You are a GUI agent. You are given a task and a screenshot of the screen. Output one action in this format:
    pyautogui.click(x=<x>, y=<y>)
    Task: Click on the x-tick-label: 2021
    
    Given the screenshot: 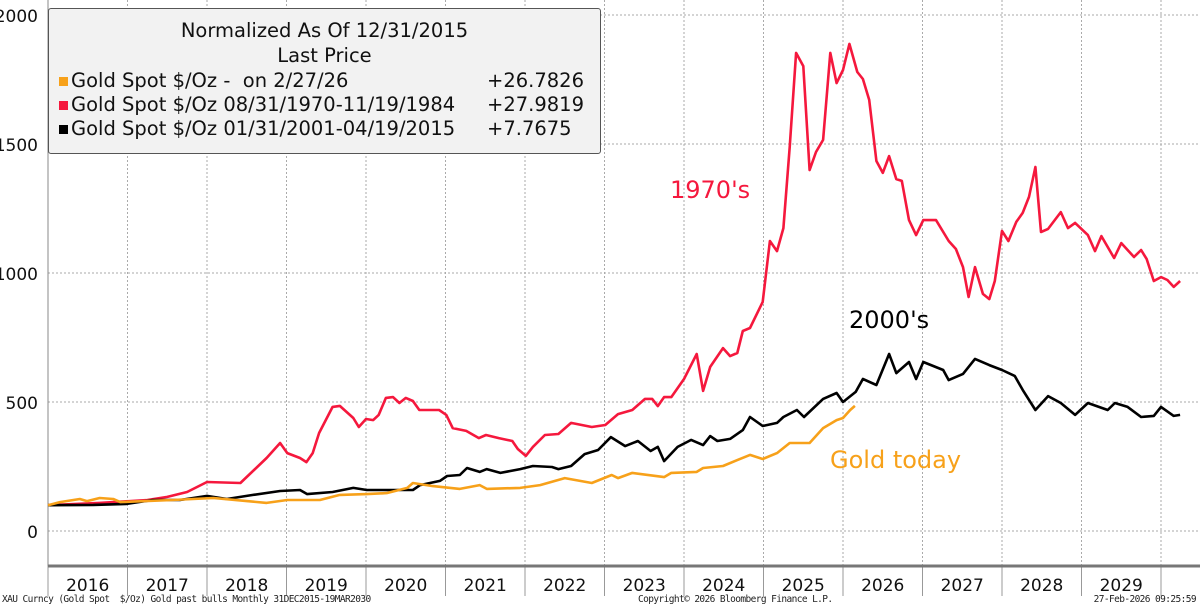 What is the action you would take?
    pyautogui.click(x=485, y=586)
    